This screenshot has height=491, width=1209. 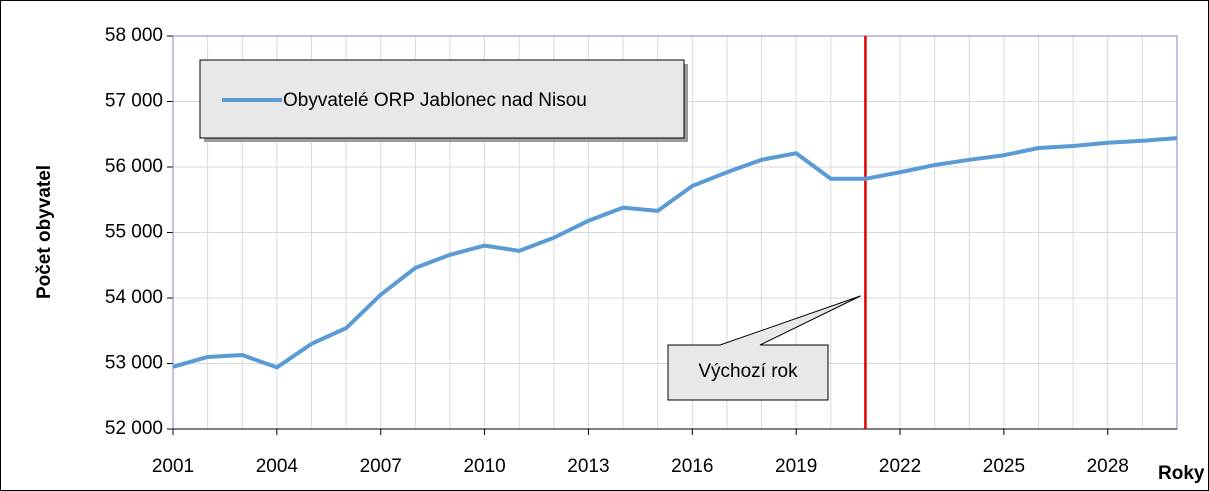 I want to click on x-tick-label: 2028, so click(x=1108, y=466).